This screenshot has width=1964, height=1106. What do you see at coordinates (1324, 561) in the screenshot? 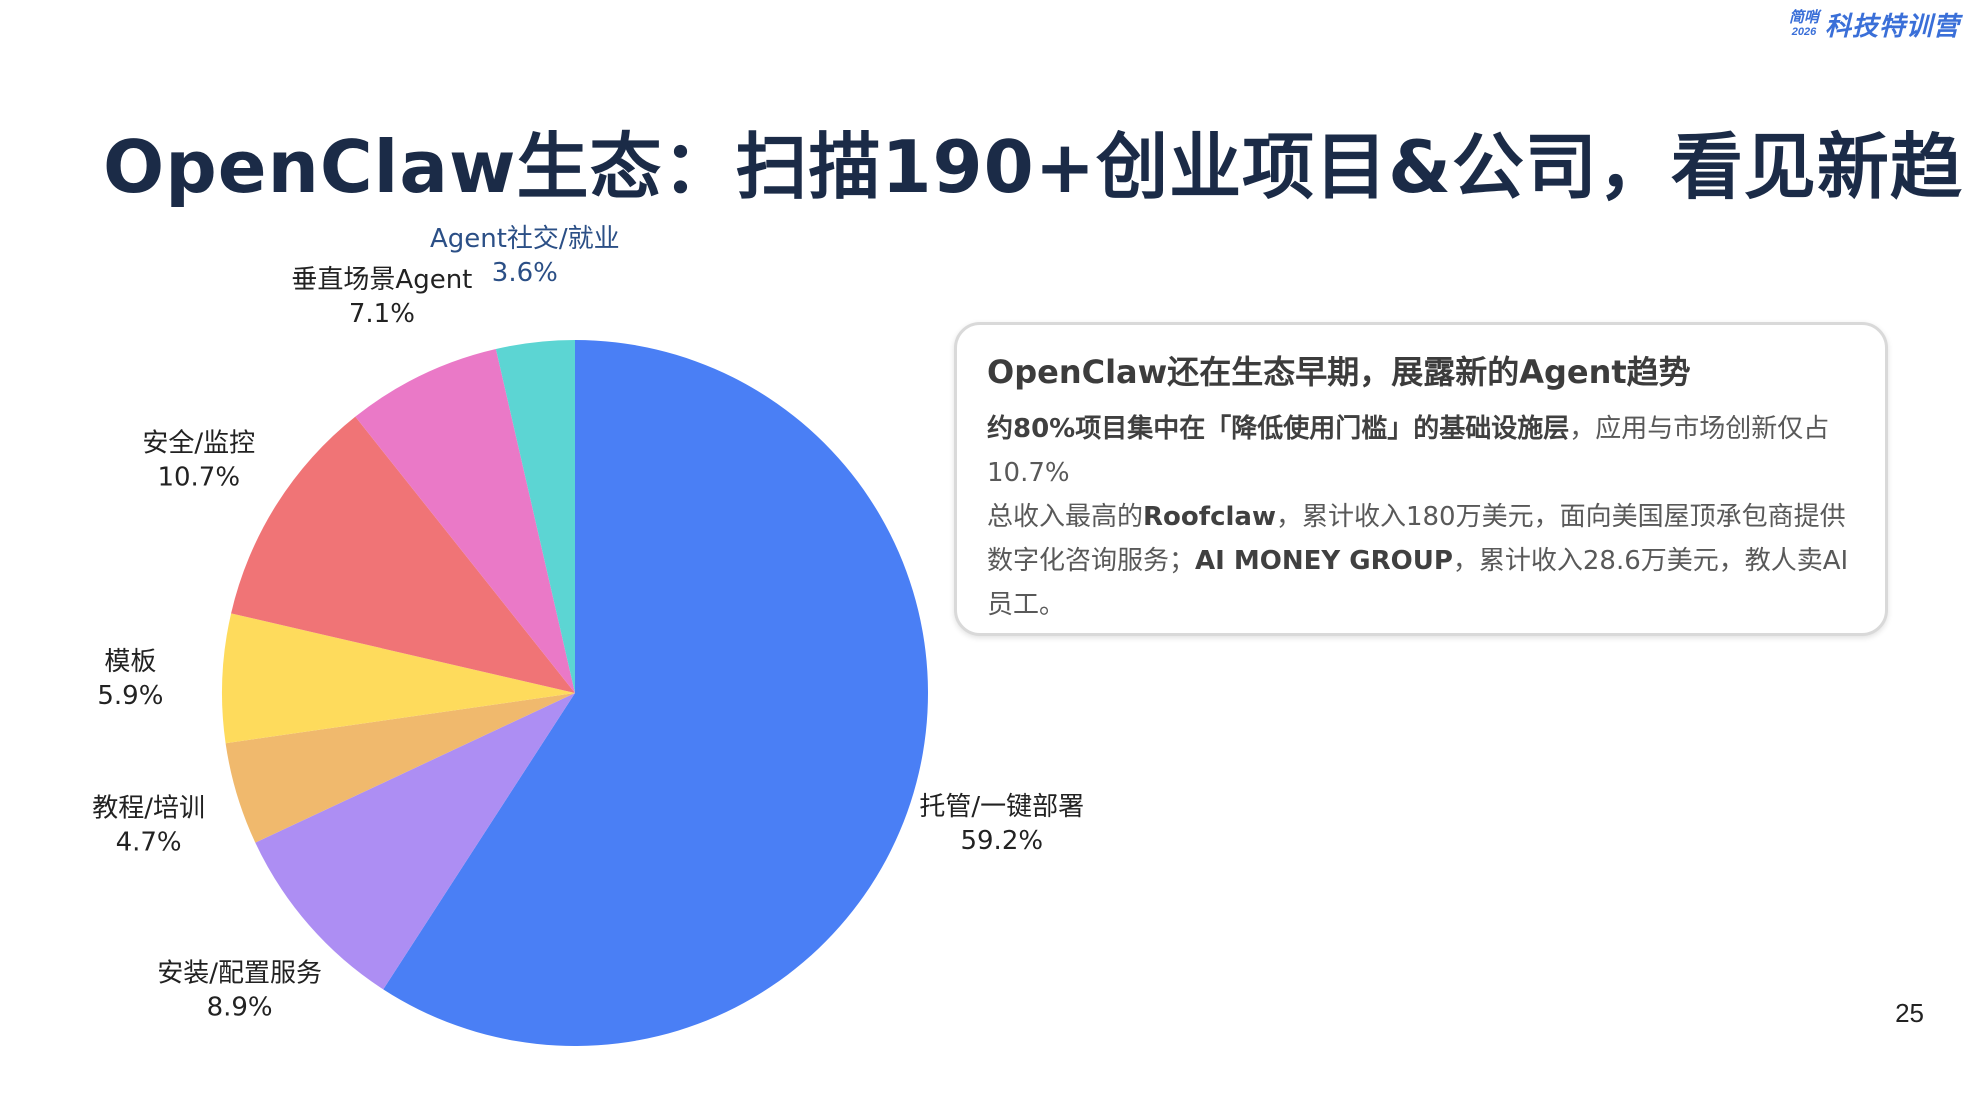
I see `callout-p2-bold-aimoney: AI MONEY GROUP` at bounding box center [1324, 561].